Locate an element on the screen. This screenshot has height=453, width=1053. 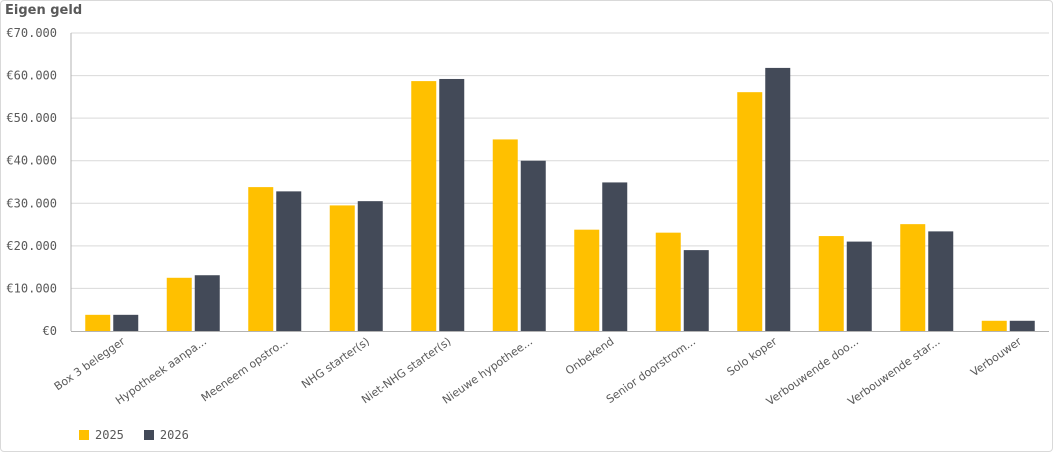
legend-item-2026: 2026 is located at coordinates (166, 435).